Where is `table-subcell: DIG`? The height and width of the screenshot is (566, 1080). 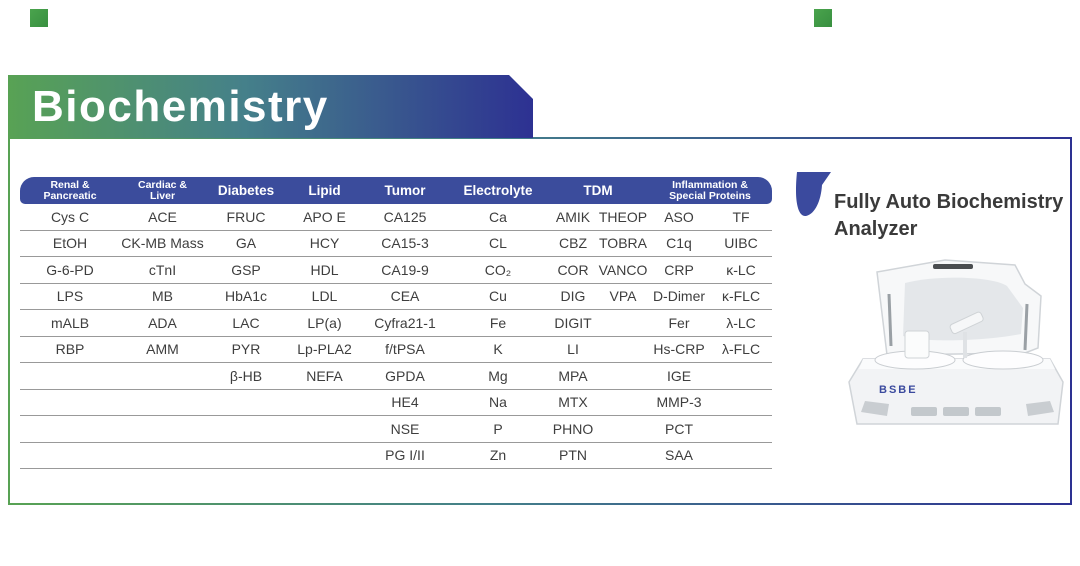 table-subcell: DIG is located at coordinates (573, 296).